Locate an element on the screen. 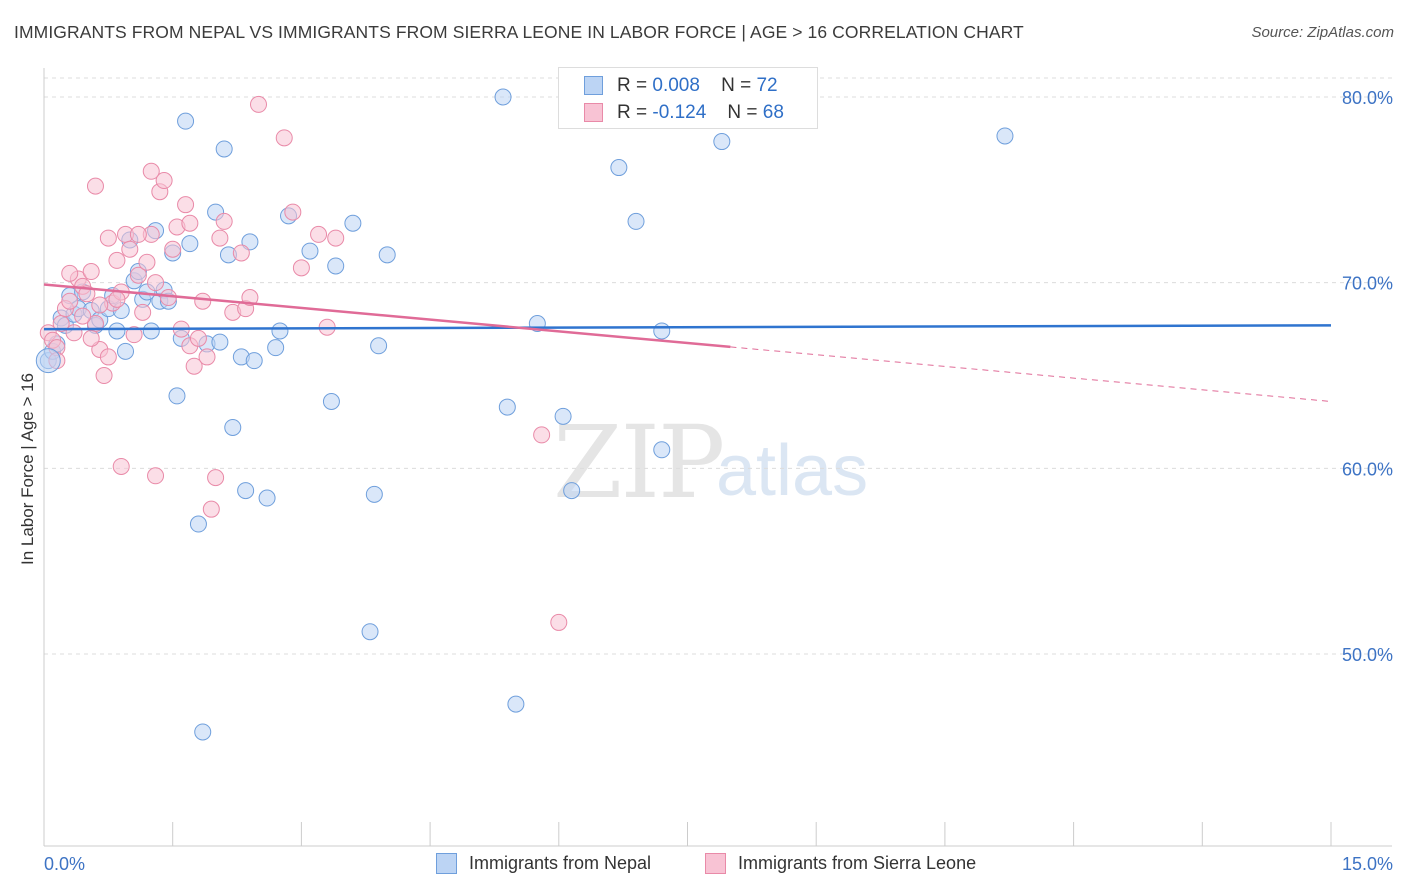 The height and width of the screenshot is (892, 1406). sierra-leone-legend-swatch is located at coordinates (715, 863).